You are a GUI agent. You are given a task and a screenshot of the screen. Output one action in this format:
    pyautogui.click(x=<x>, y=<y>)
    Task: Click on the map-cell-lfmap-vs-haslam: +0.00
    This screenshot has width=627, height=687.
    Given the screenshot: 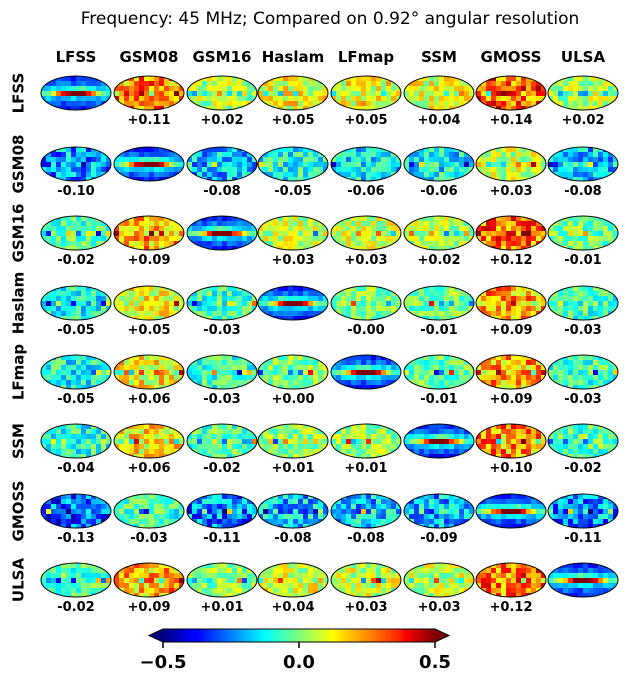 What is the action you would take?
    pyautogui.click(x=293, y=380)
    